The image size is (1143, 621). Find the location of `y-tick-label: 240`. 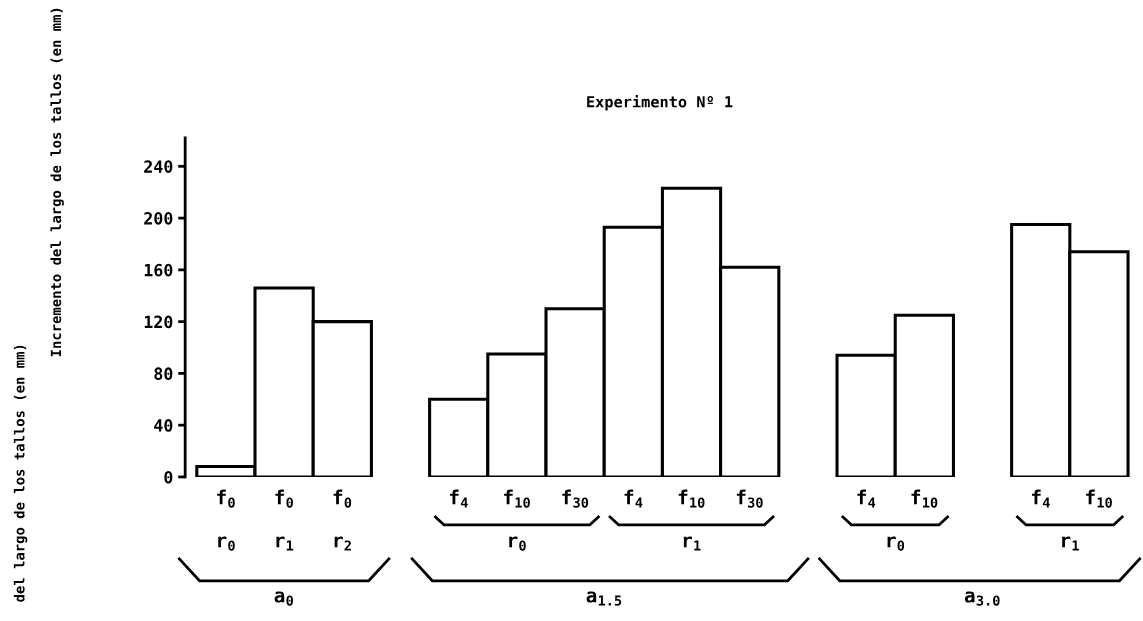

y-tick-label: 240 is located at coordinates (158, 166).